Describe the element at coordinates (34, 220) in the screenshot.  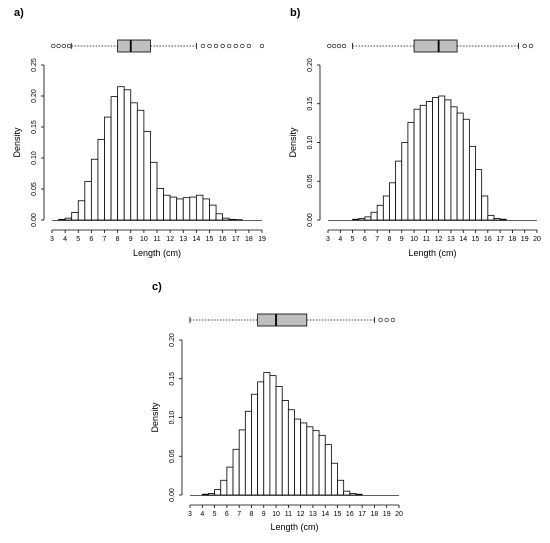
I see `y-tick-label: 0.00` at that location.